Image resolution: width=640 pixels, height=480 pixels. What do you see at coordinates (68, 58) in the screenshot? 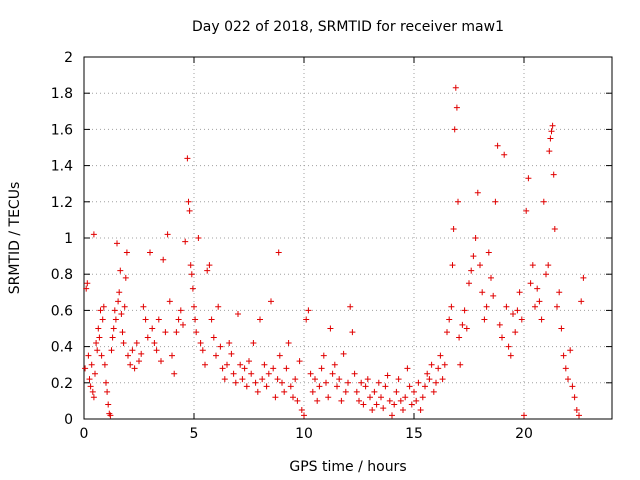
I see `y-tick-label: 2` at bounding box center [68, 58].